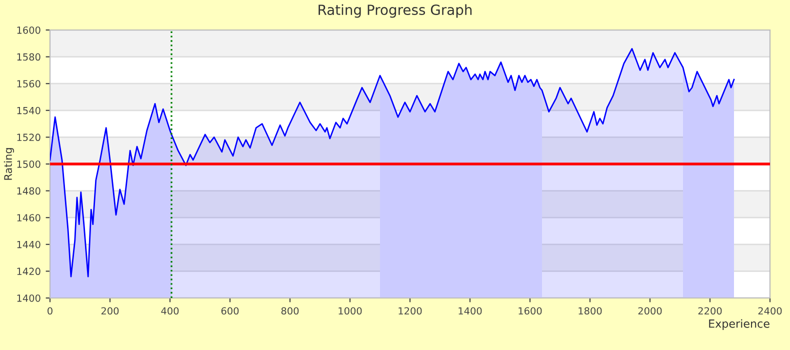 Image resolution: width=790 pixels, height=350 pixels. Describe the element at coordinates (110, 311) in the screenshot. I see `x-tick-label: 200` at that location.